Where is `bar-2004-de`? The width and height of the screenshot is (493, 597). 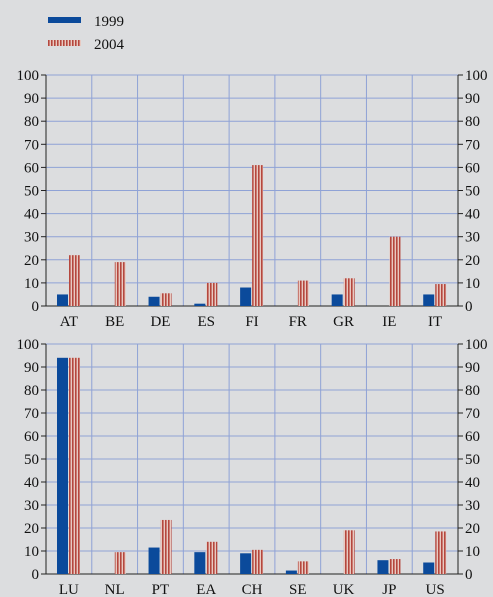
bar-2004-de is located at coordinates (166, 299).